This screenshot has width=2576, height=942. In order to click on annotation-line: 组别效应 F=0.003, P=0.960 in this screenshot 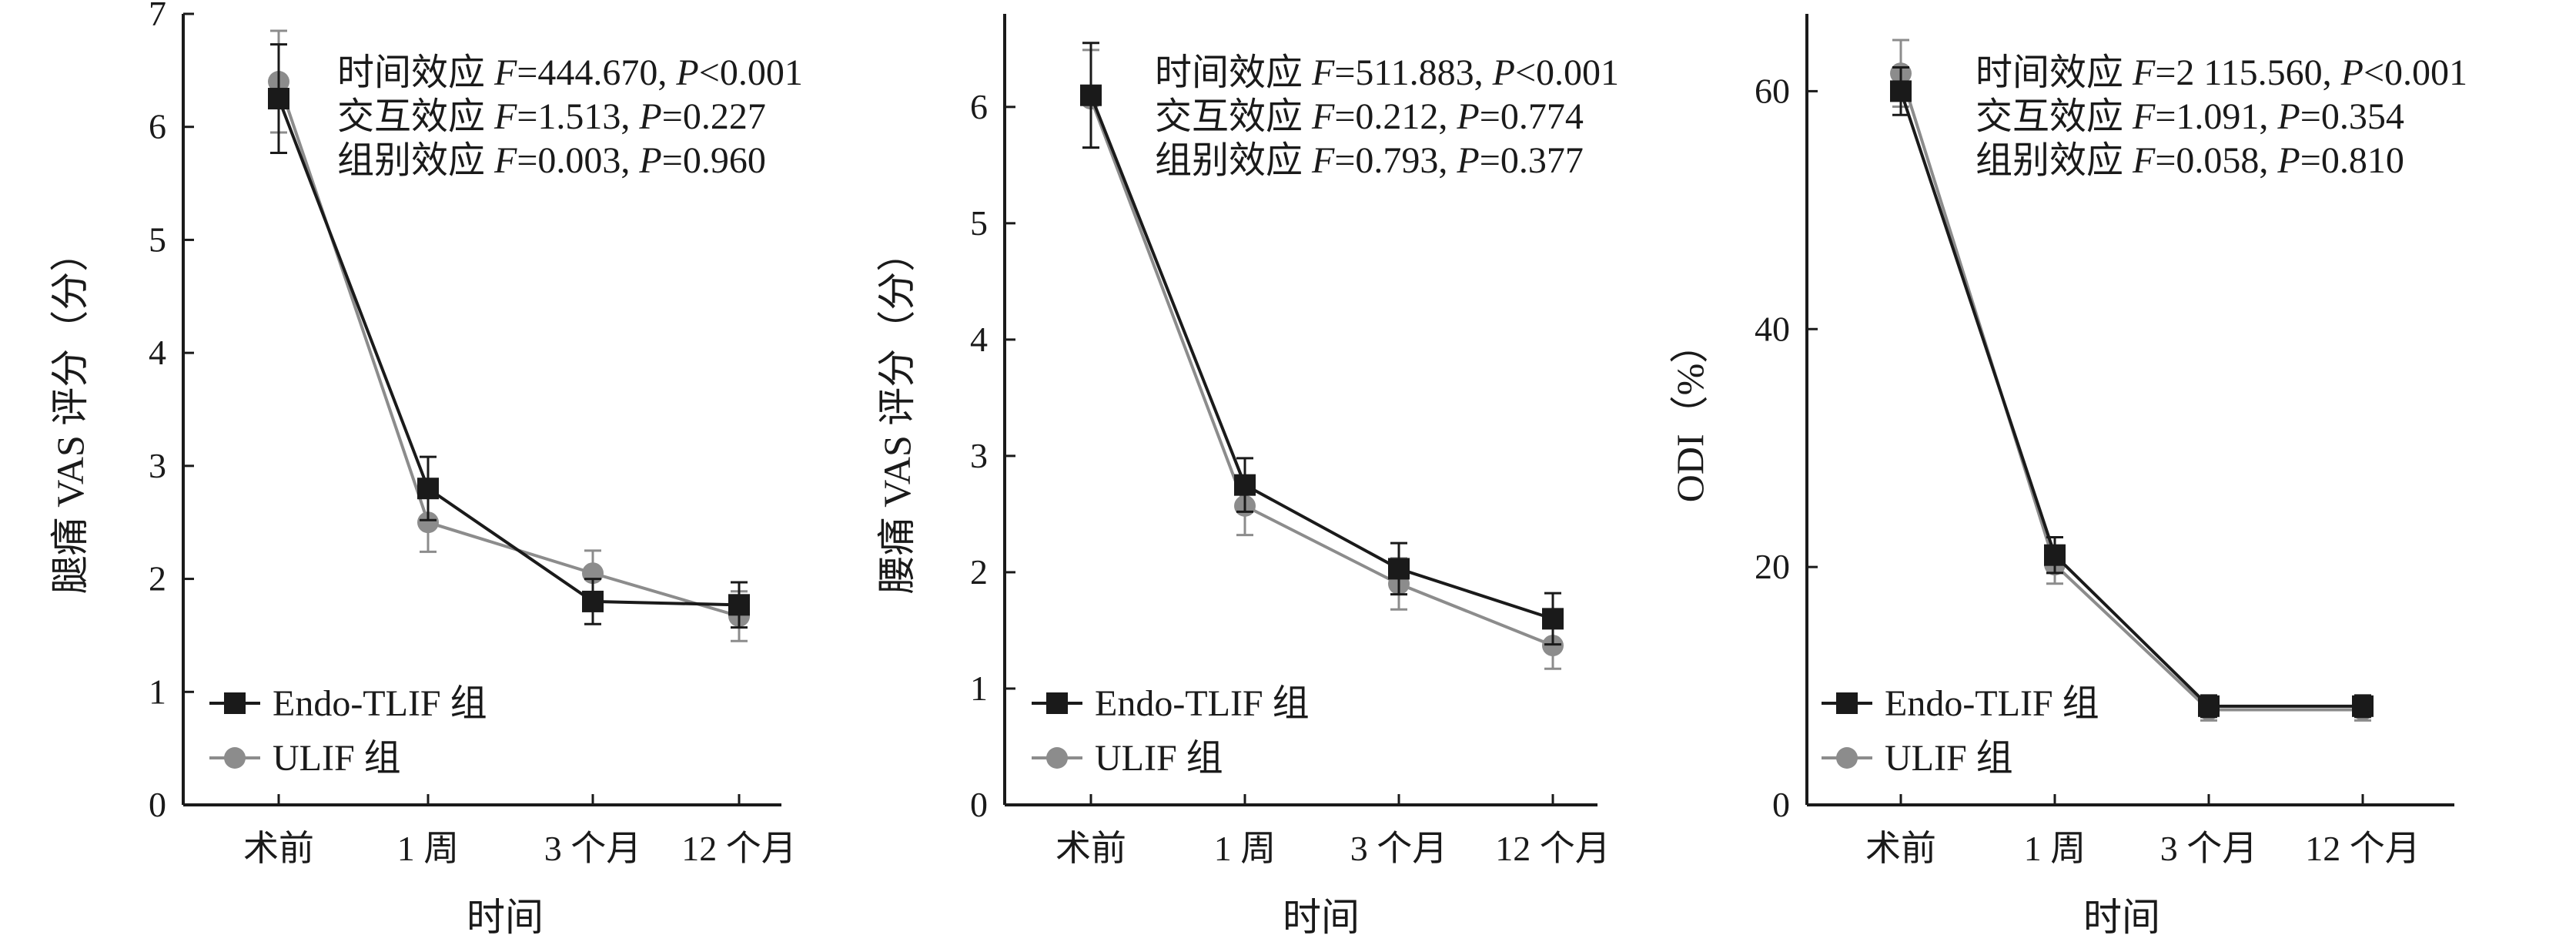, I will do `click(551, 161)`.